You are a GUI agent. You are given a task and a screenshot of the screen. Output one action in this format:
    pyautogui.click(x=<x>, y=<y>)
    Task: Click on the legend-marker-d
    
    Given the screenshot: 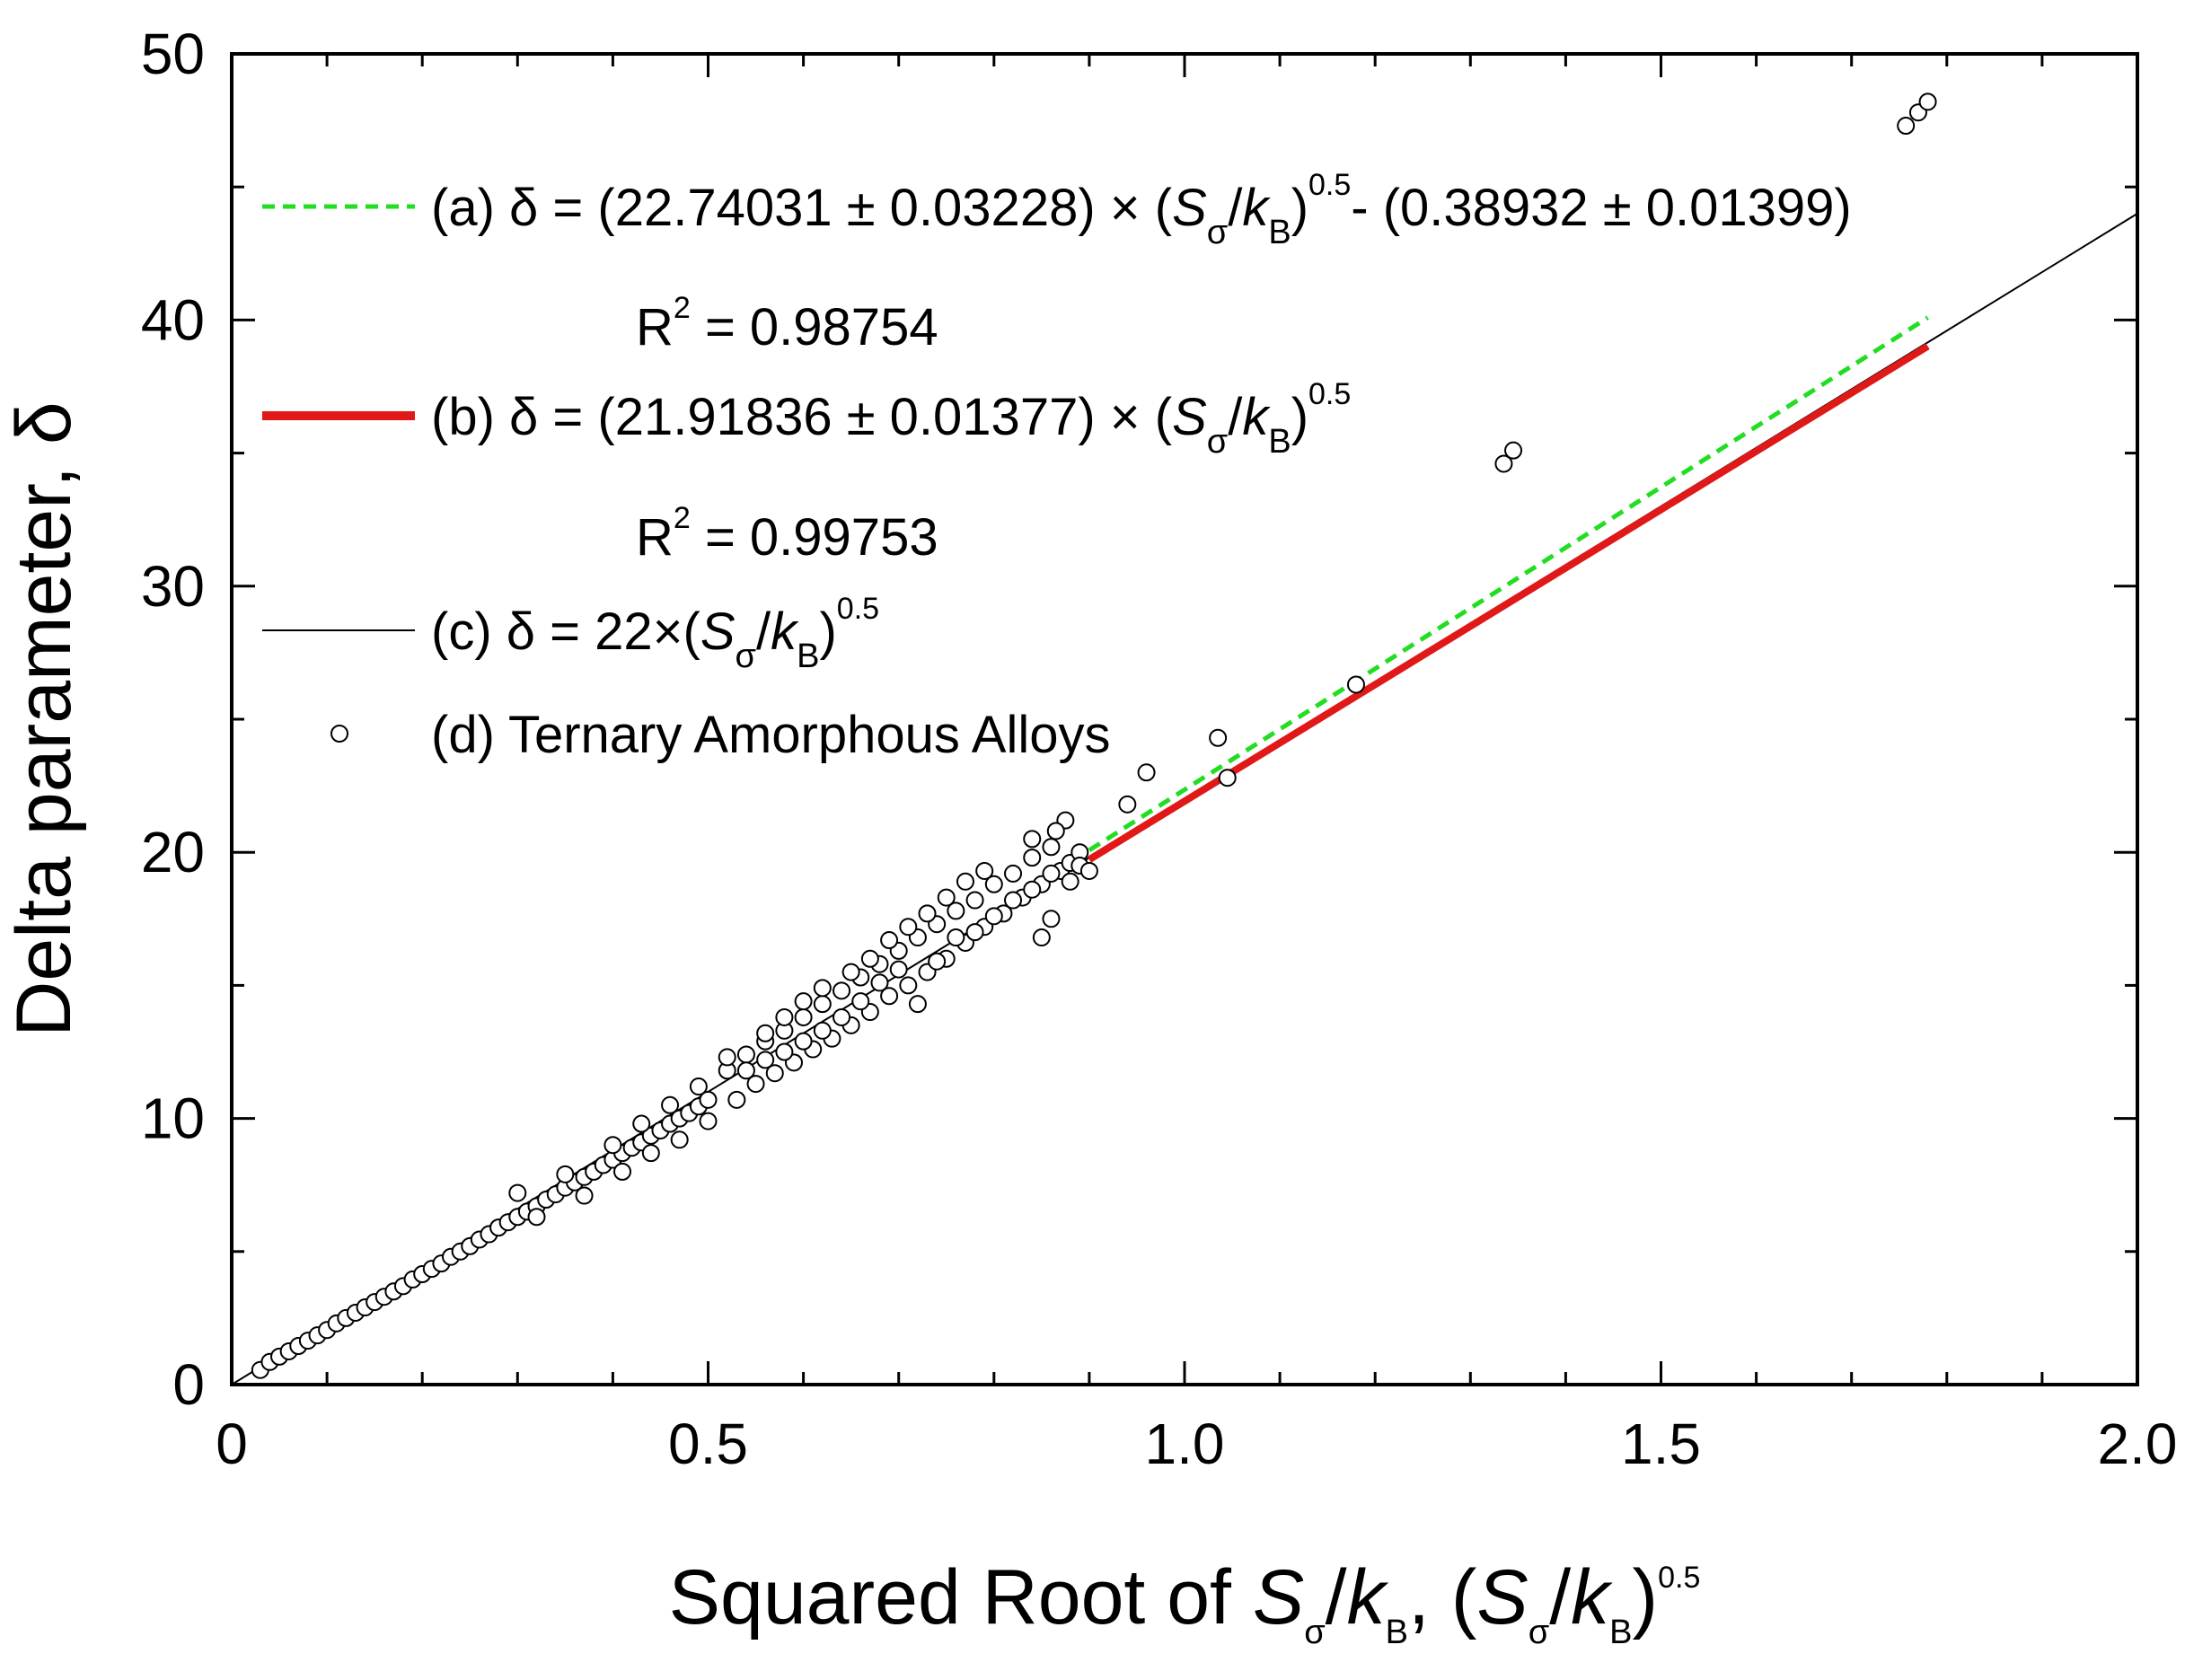 What is the action you would take?
    pyautogui.click(x=339, y=734)
    